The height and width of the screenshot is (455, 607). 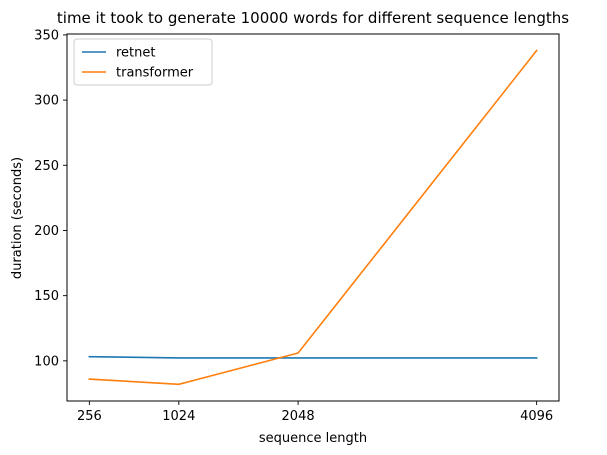 I want to click on legend-box, so click(x=143, y=62).